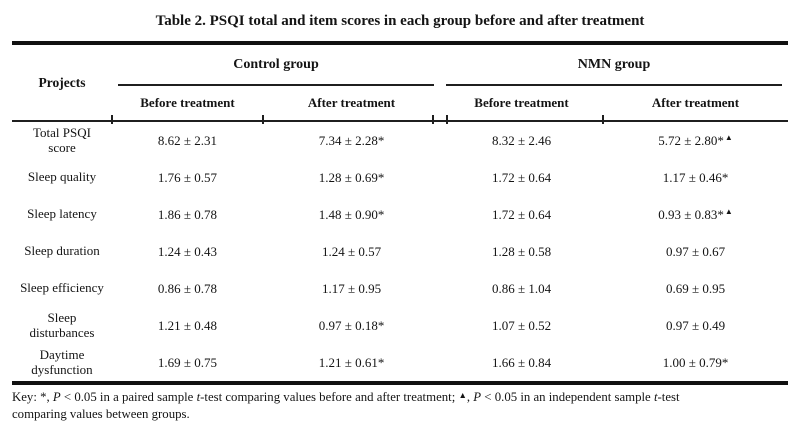 The width and height of the screenshot is (800, 441). I want to click on value-text: 0.97 ± 0.49, so click(695, 325).